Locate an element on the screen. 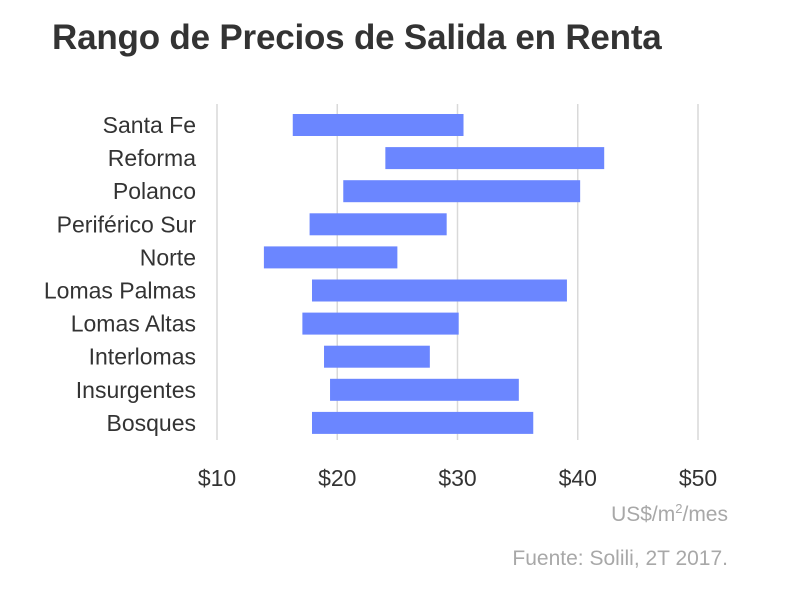 This screenshot has width=788, height=590. source-note: Fuente: Solili, 2T 2017. is located at coordinates (620, 558).